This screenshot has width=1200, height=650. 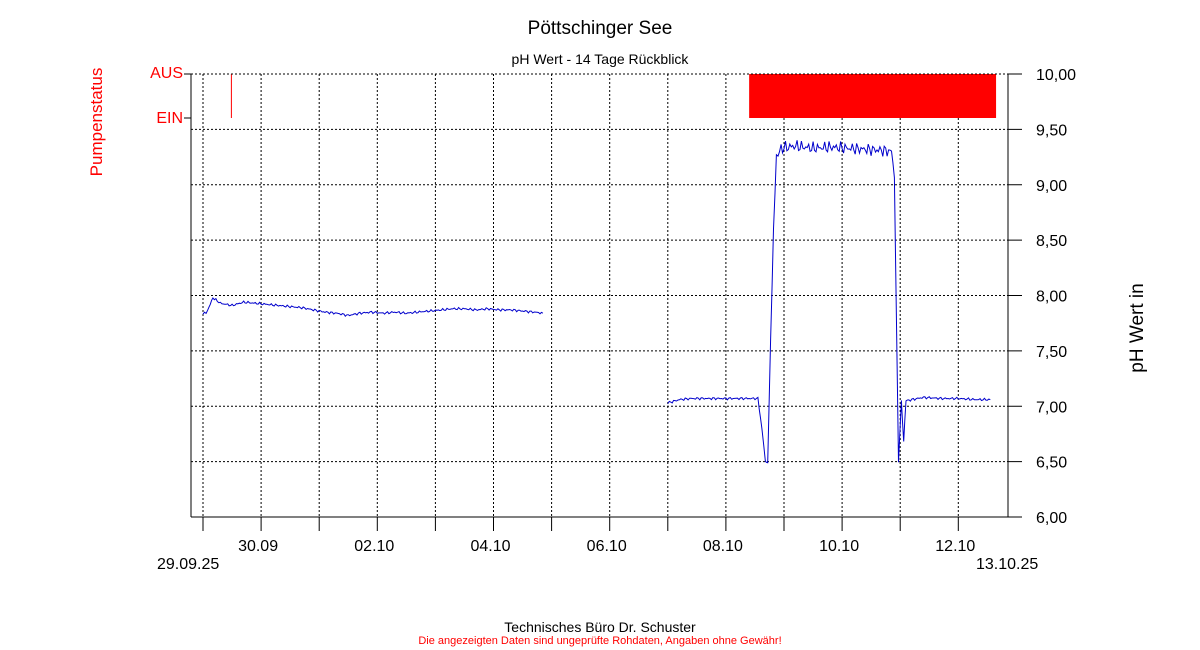 I want to click on x-tick-label: 12.10, so click(x=955, y=546).